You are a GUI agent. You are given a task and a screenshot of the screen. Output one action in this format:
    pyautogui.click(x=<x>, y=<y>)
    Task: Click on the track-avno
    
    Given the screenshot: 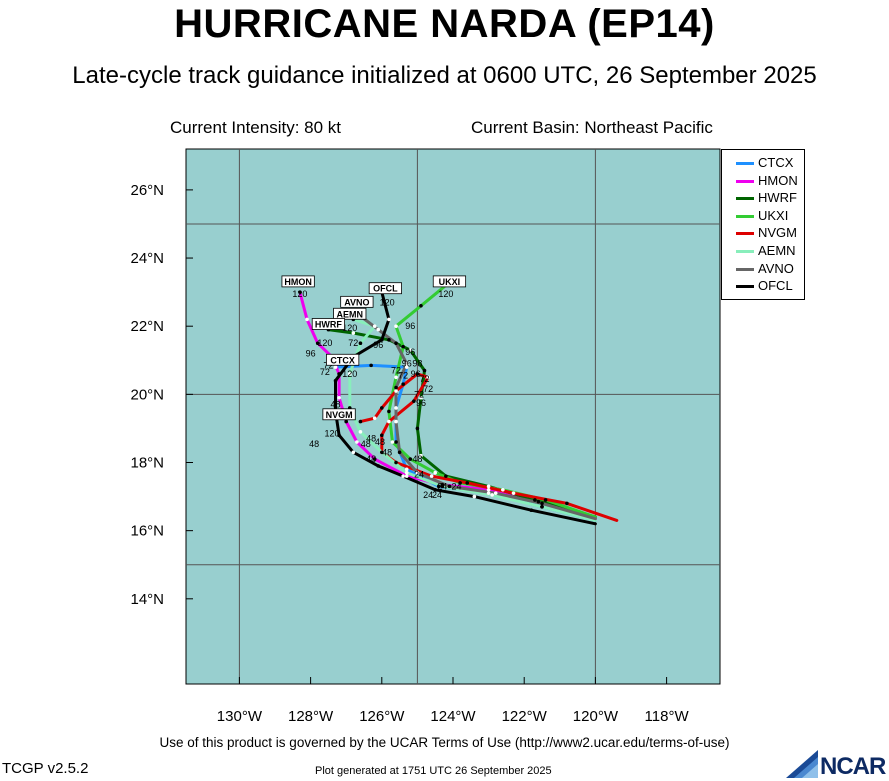 What is the action you would take?
    pyautogui.click(x=477, y=417)
    